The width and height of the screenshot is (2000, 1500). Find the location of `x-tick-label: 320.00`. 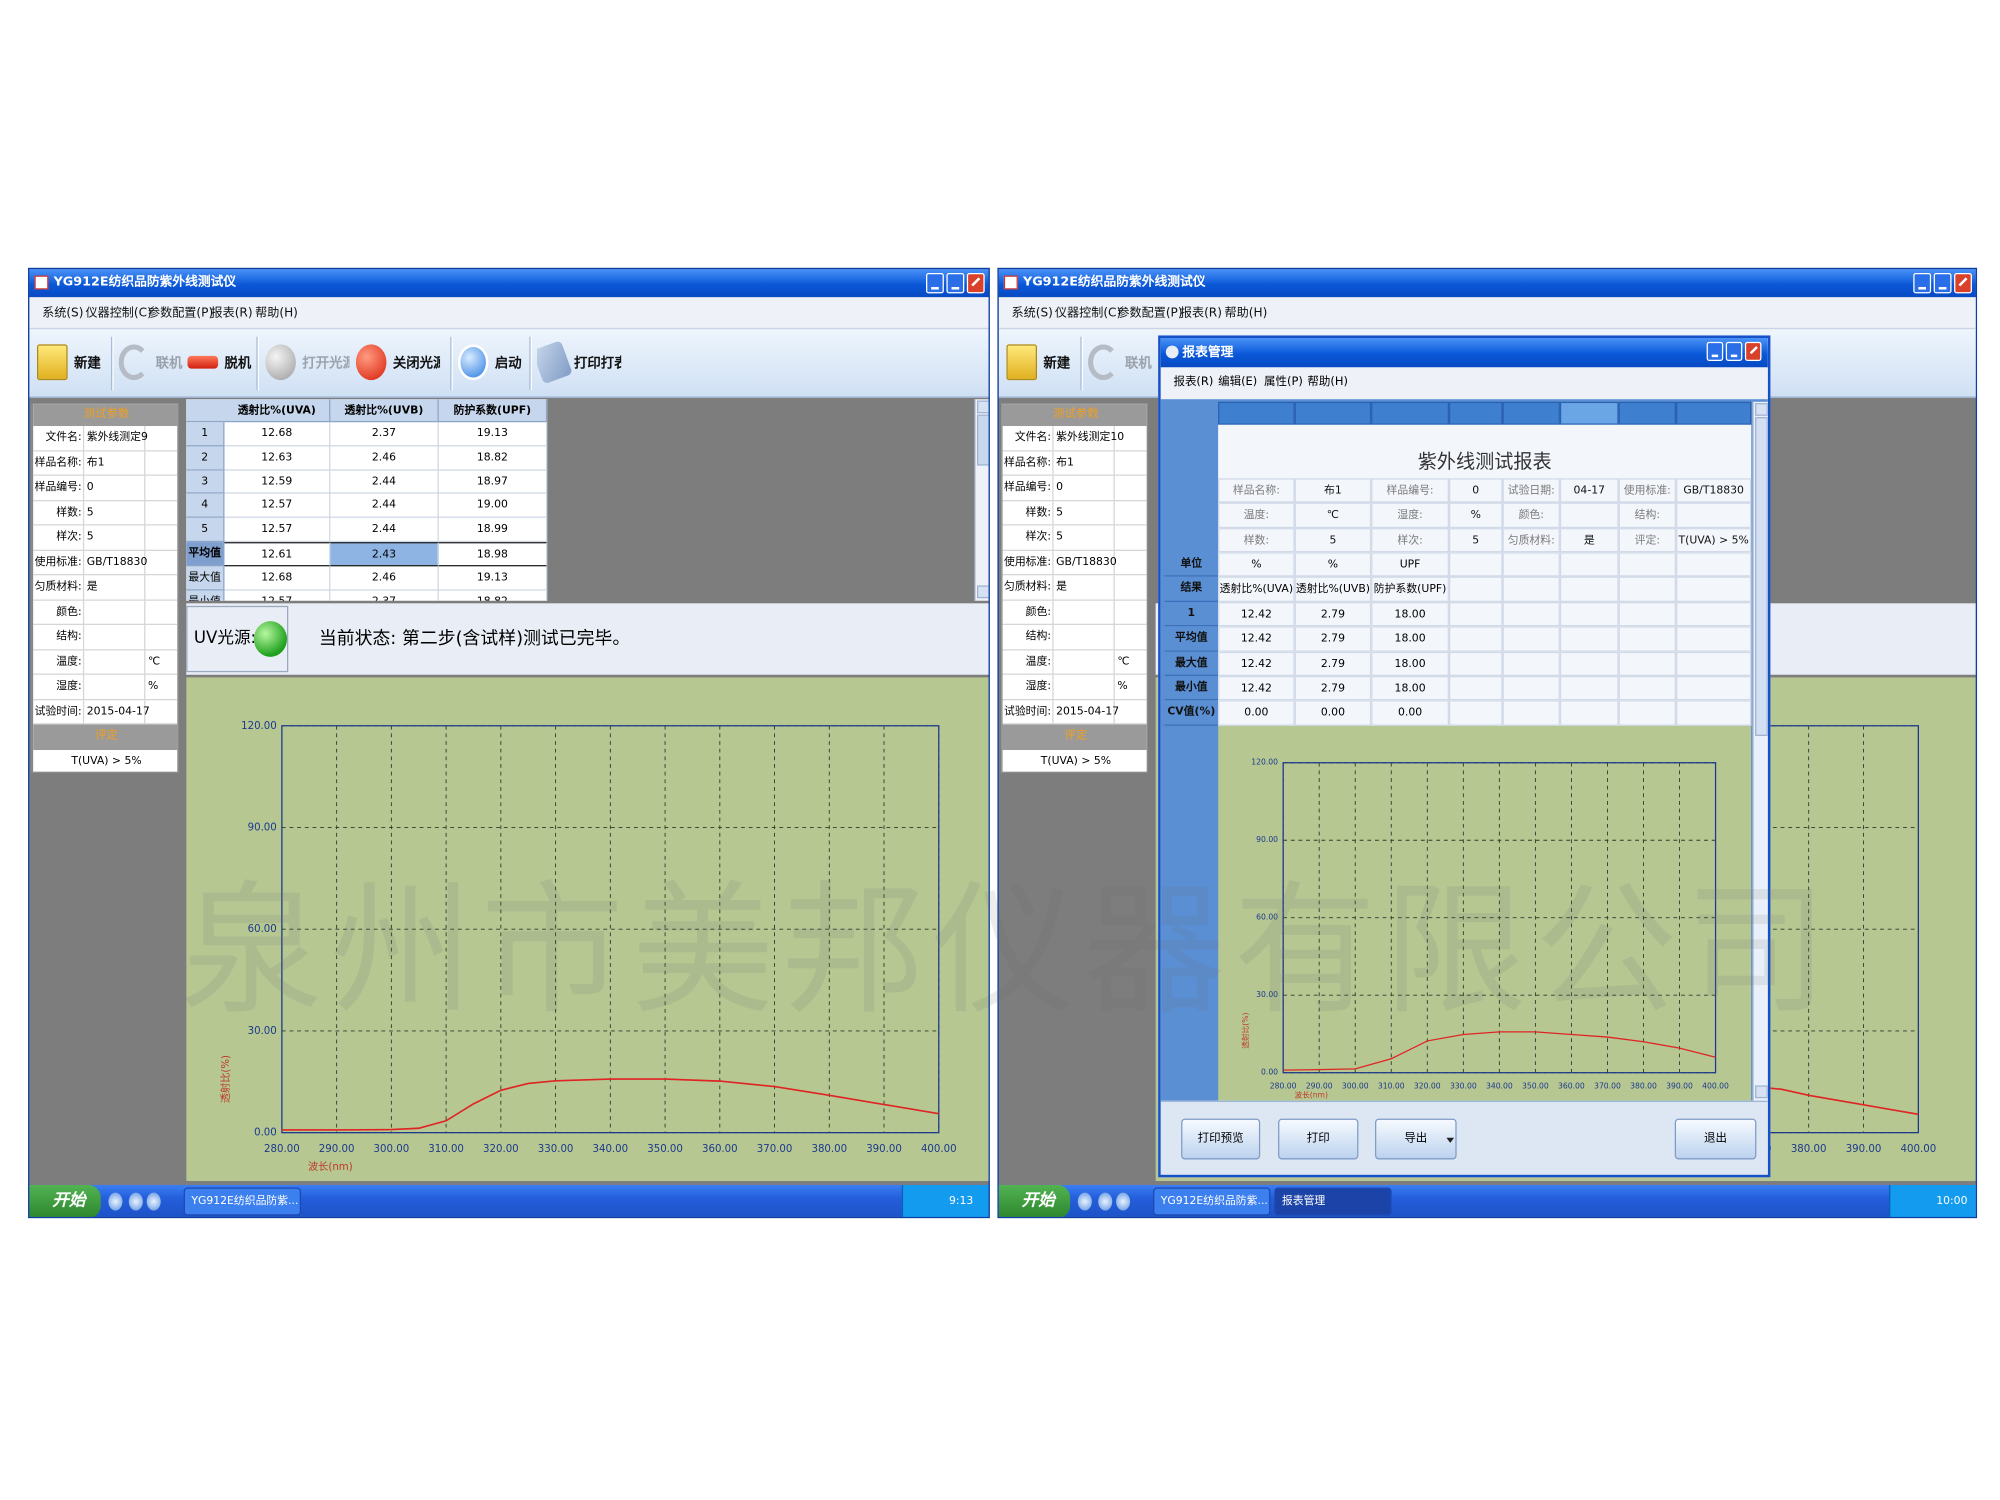

x-tick-label: 320.00 is located at coordinates (1427, 1086).